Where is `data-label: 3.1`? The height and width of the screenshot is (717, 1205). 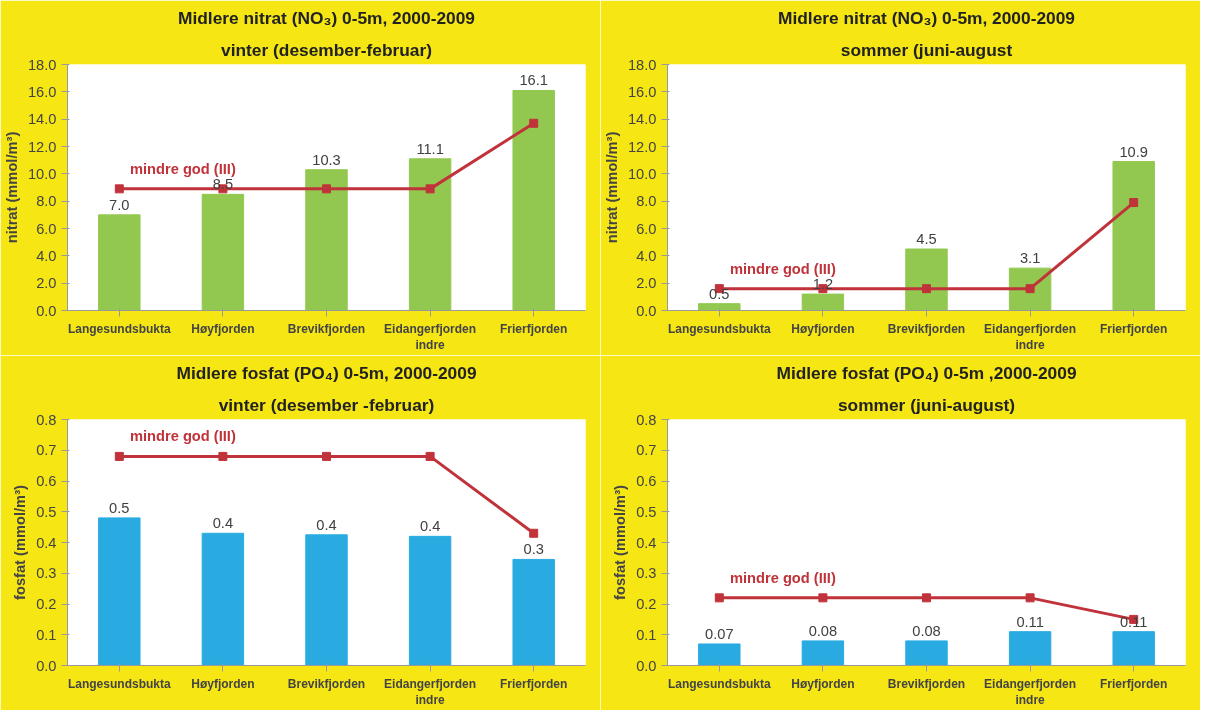
data-label: 3.1 is located at coordinates (1030, 258).